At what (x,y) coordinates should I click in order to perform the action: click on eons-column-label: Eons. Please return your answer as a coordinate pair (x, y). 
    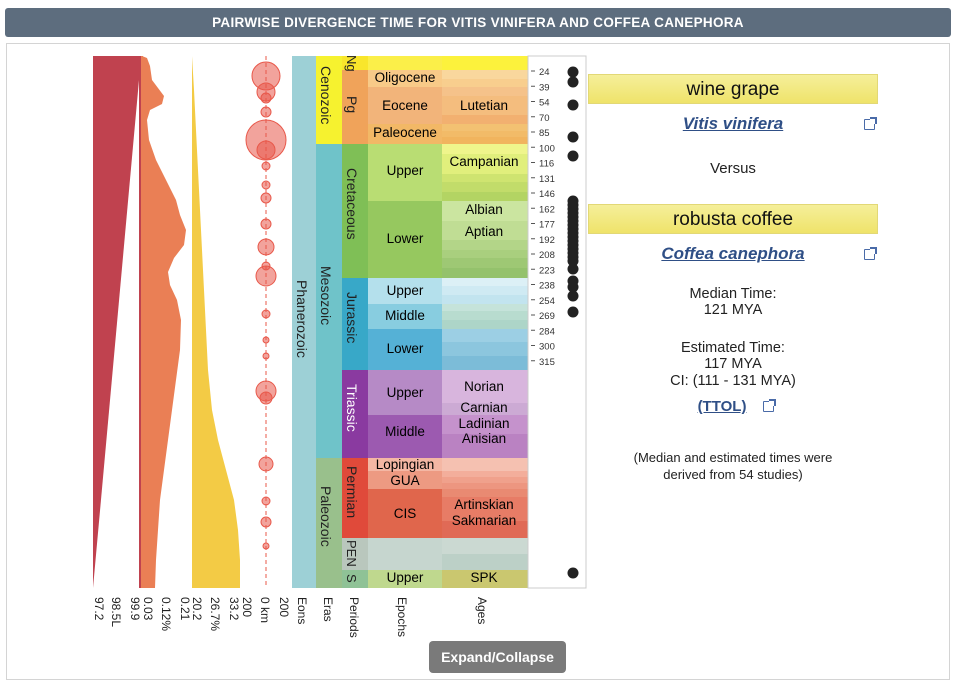
    Looking at the image, I should click on (302, 610).